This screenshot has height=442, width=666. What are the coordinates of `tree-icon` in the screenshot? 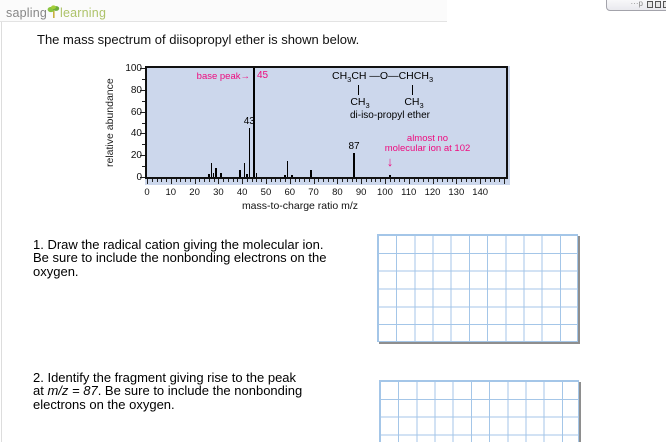 It's located at (53, 11).